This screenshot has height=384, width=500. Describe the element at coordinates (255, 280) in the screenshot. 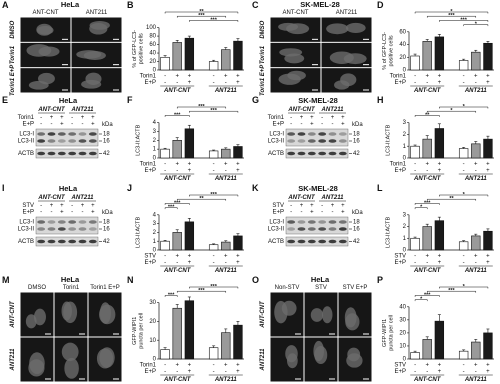

I see `panel-letter: O` at that location.